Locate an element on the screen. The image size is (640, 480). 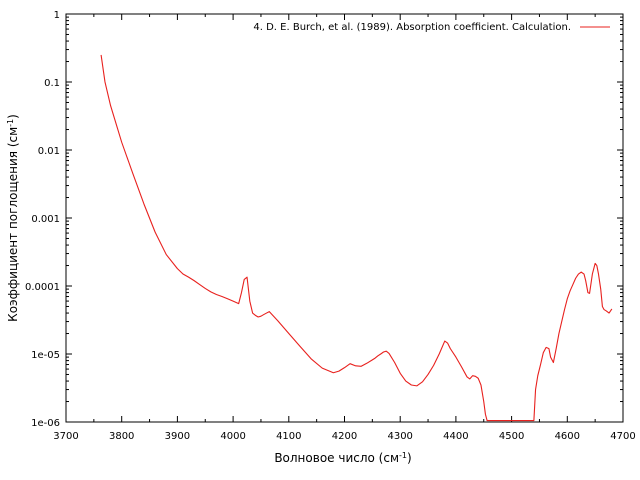
x-tick-label: 4700 is located at coordinates (622, 436).